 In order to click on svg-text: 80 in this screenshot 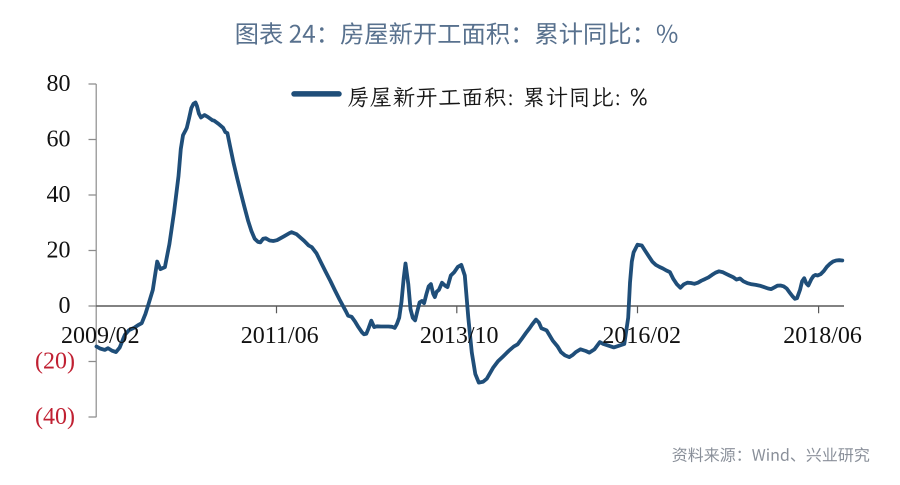, I will do `click(59, 84)`.